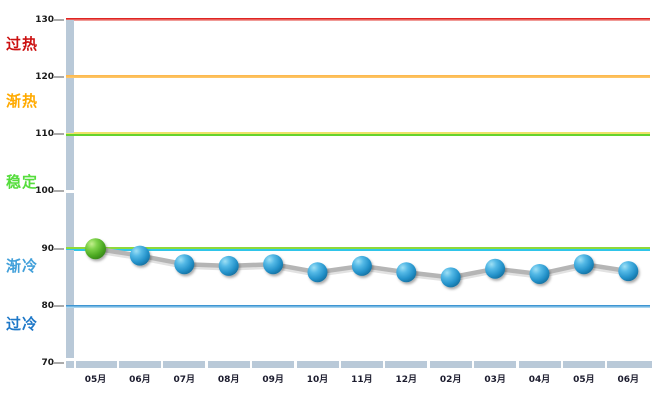 This screenshot has height=409, width=665. I want to click on zone-label-1: 过热, so click(22, 44).